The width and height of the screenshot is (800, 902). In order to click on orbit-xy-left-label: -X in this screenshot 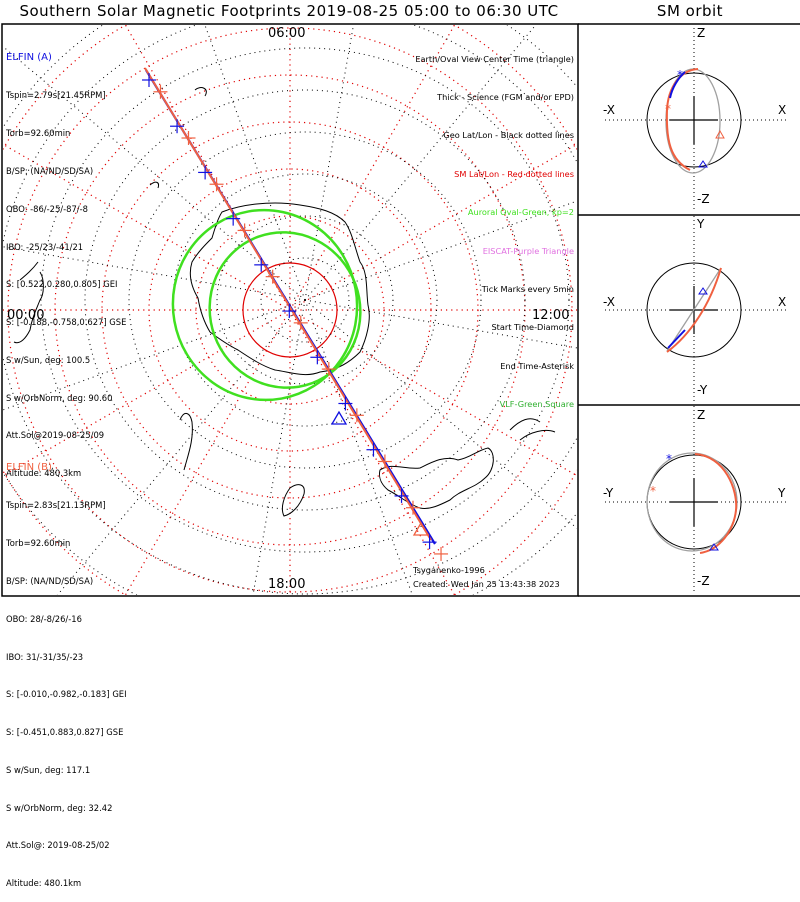, I will do `click(609, 302)`.